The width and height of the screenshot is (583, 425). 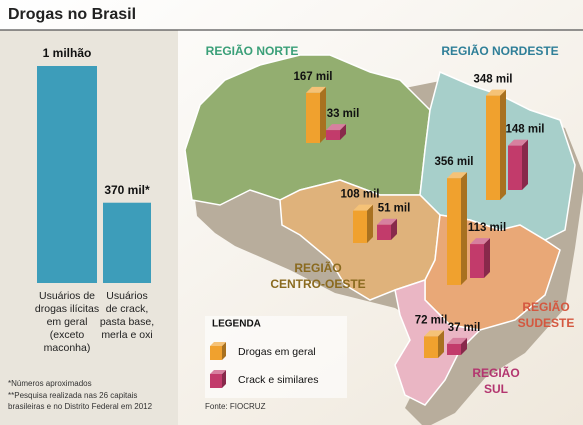 What do you see at coordinates (546, 323) in the screenshot?
I see `region-label: SUDESTE` at bounding box center [546, 323].